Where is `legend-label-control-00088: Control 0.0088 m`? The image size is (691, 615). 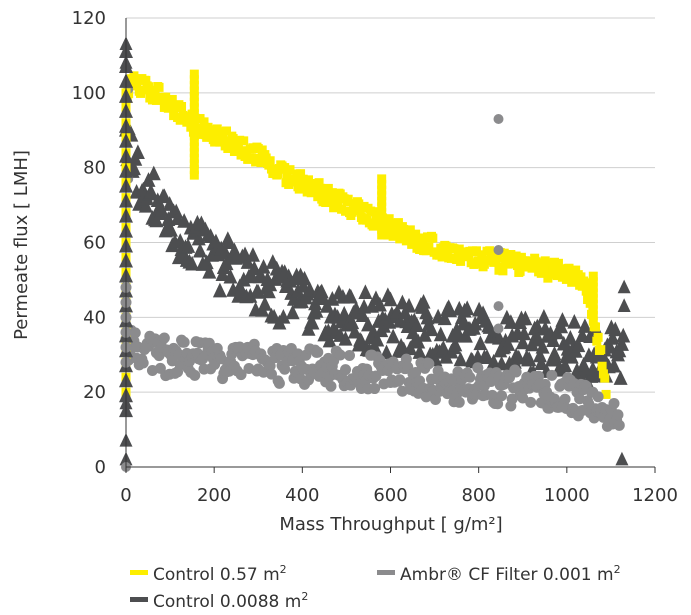
legend-label-control-00088: Control 0.0088 m is located at coordinates (227, 602).